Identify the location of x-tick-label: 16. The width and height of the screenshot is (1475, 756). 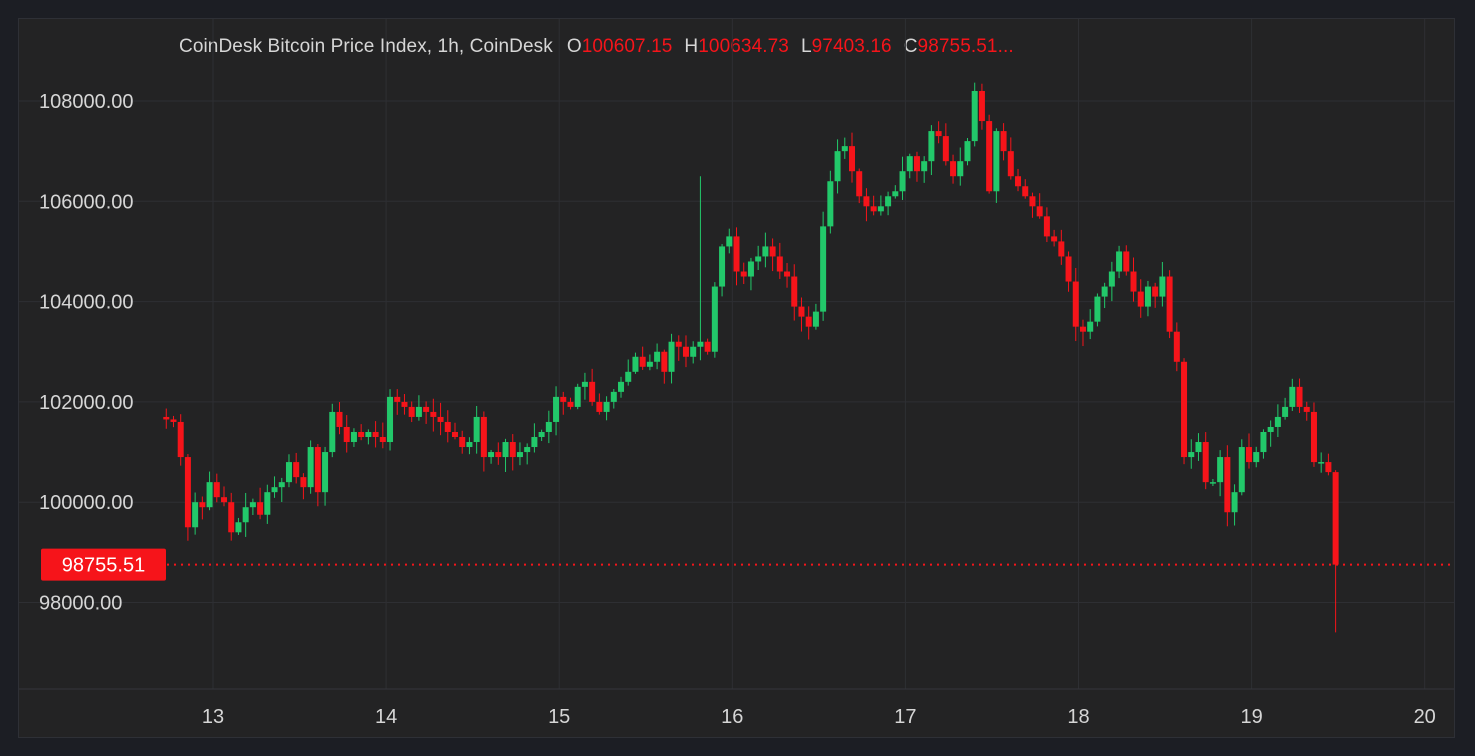
(732, 717).